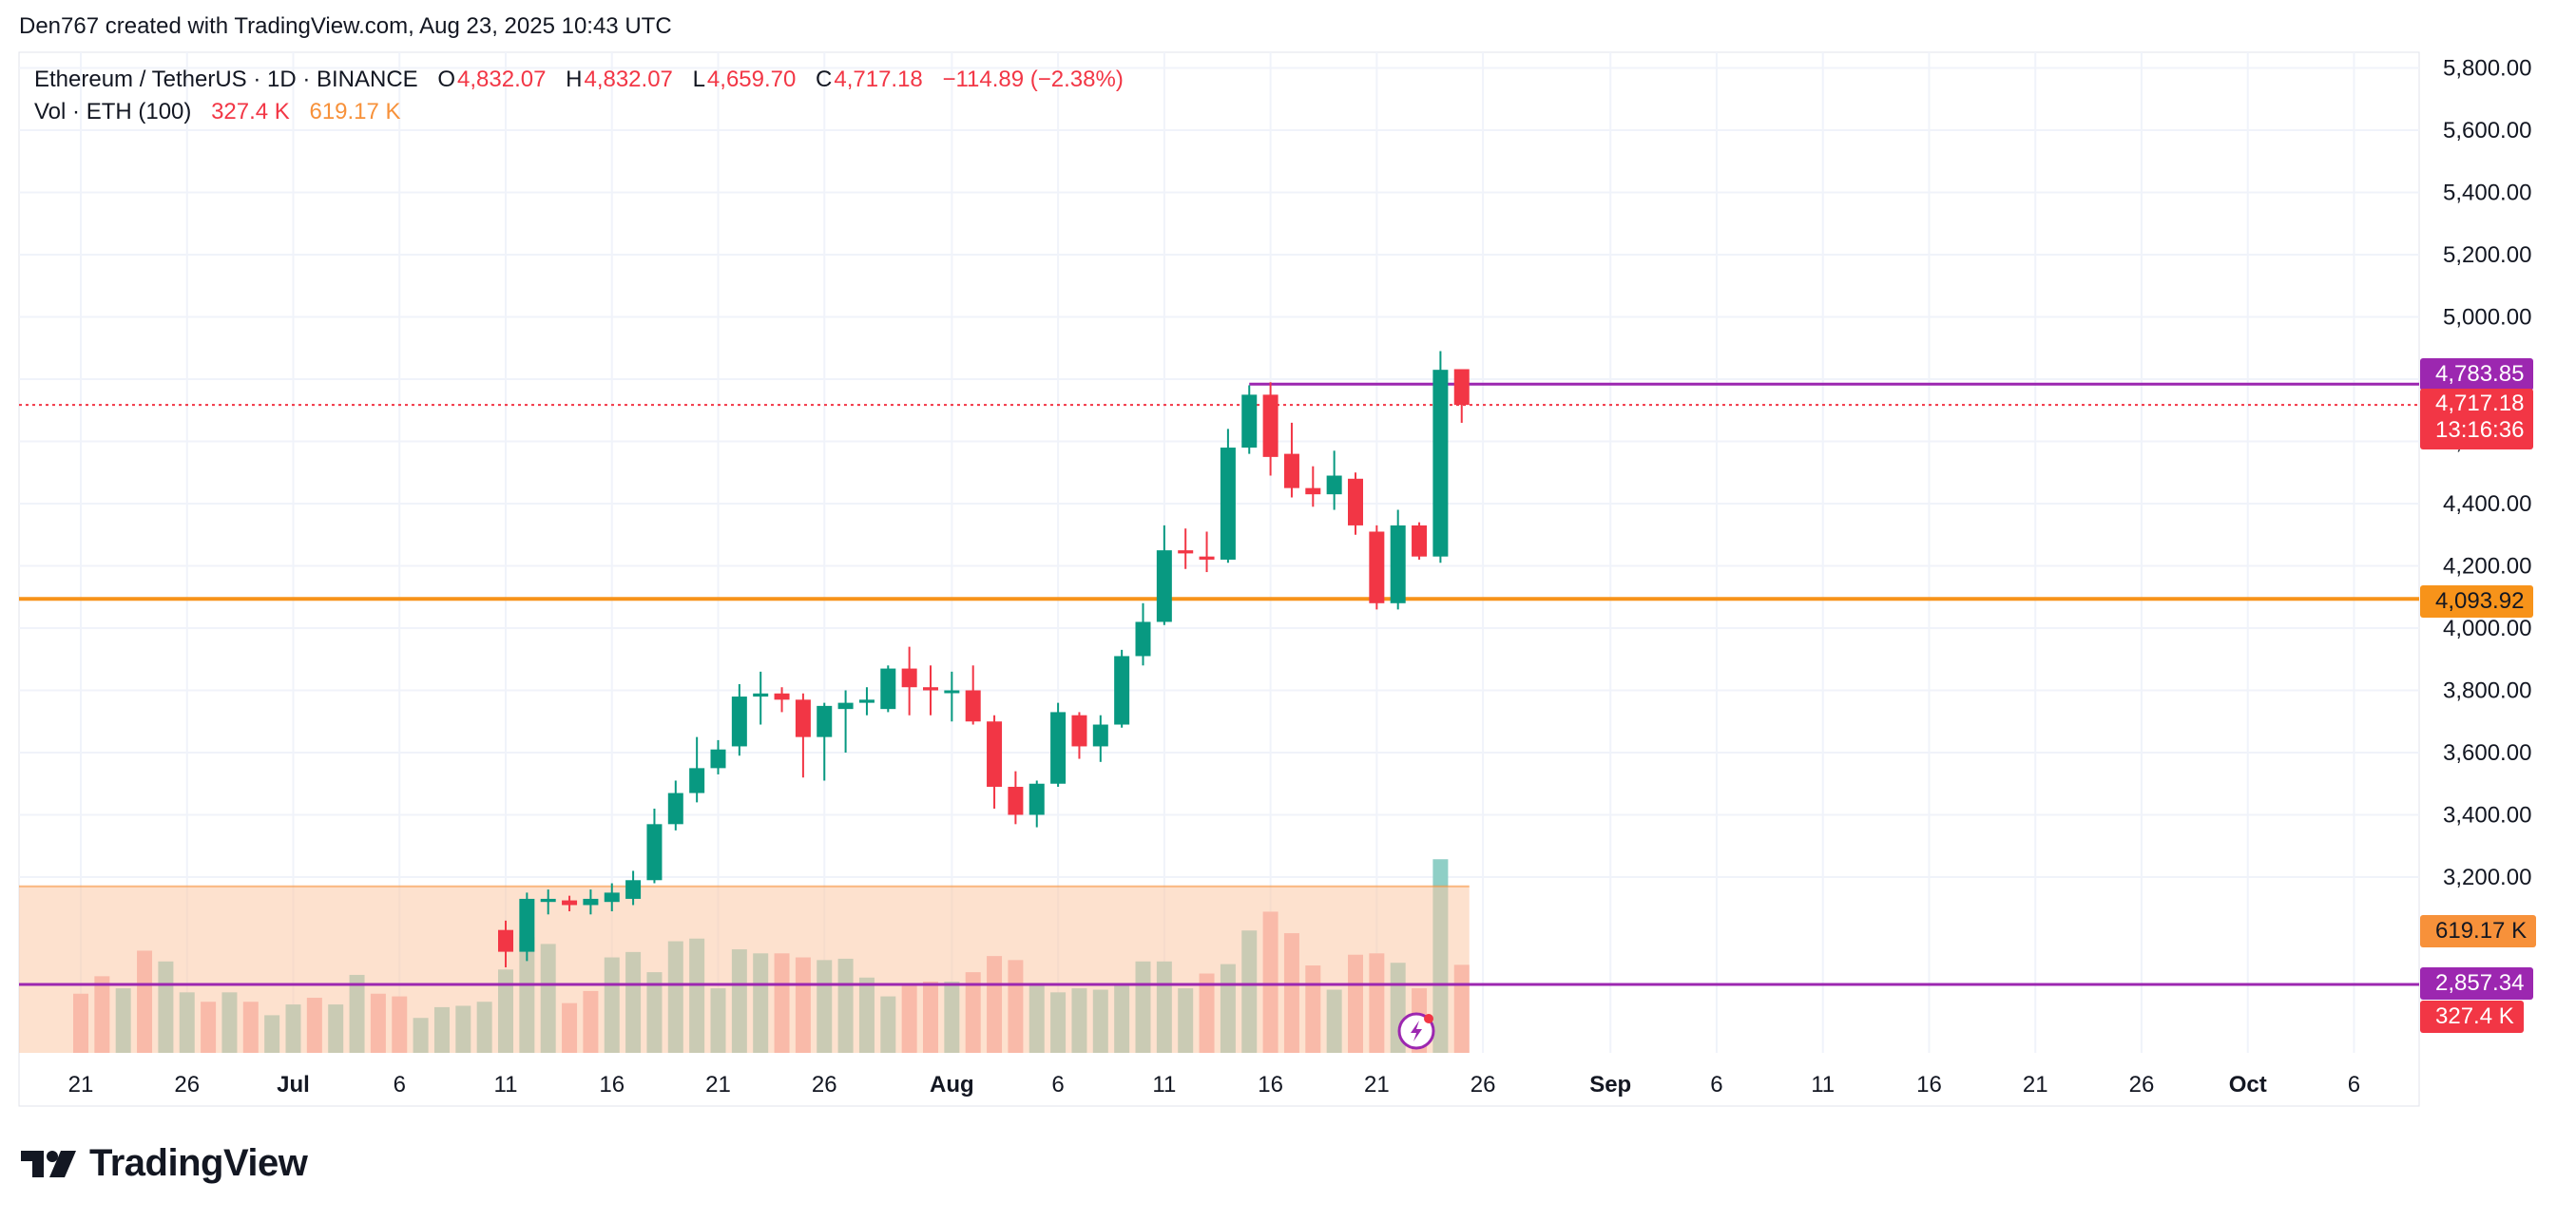 The image size is (2576, 1222). What do you see at coordinates (745, 970) in the screenshot?
I see `volume-ma-area` at bounding box center [745, 970].